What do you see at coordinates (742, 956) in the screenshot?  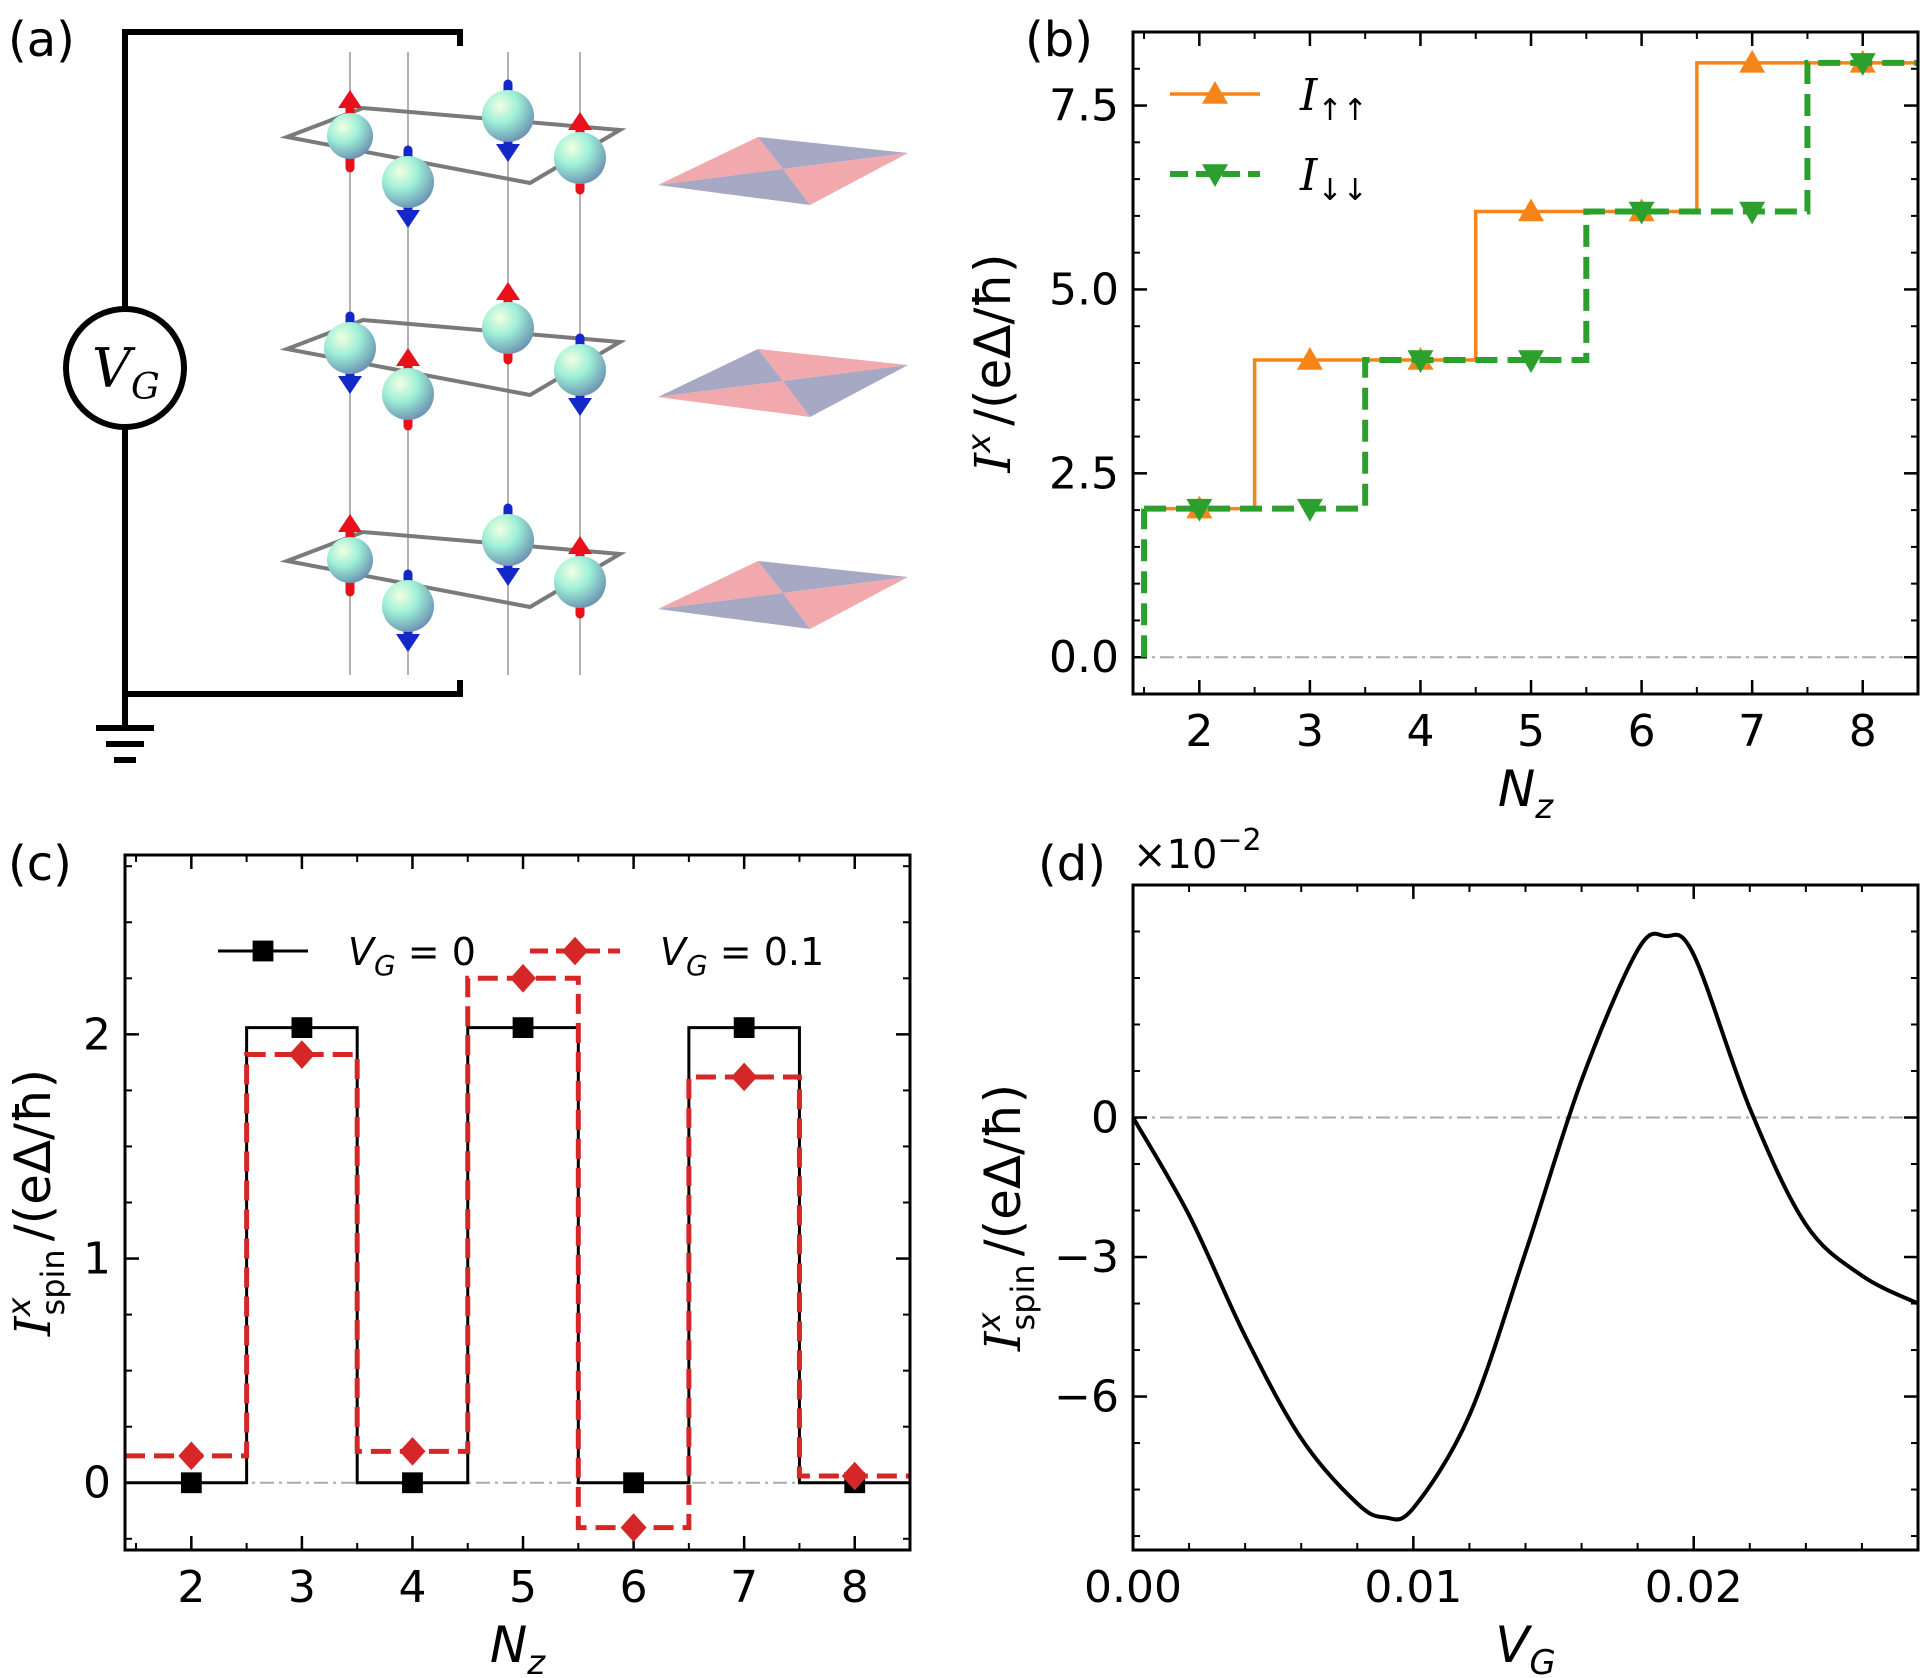 I see `legend-label: VG = 0.1` at bounding box center [742, 956].